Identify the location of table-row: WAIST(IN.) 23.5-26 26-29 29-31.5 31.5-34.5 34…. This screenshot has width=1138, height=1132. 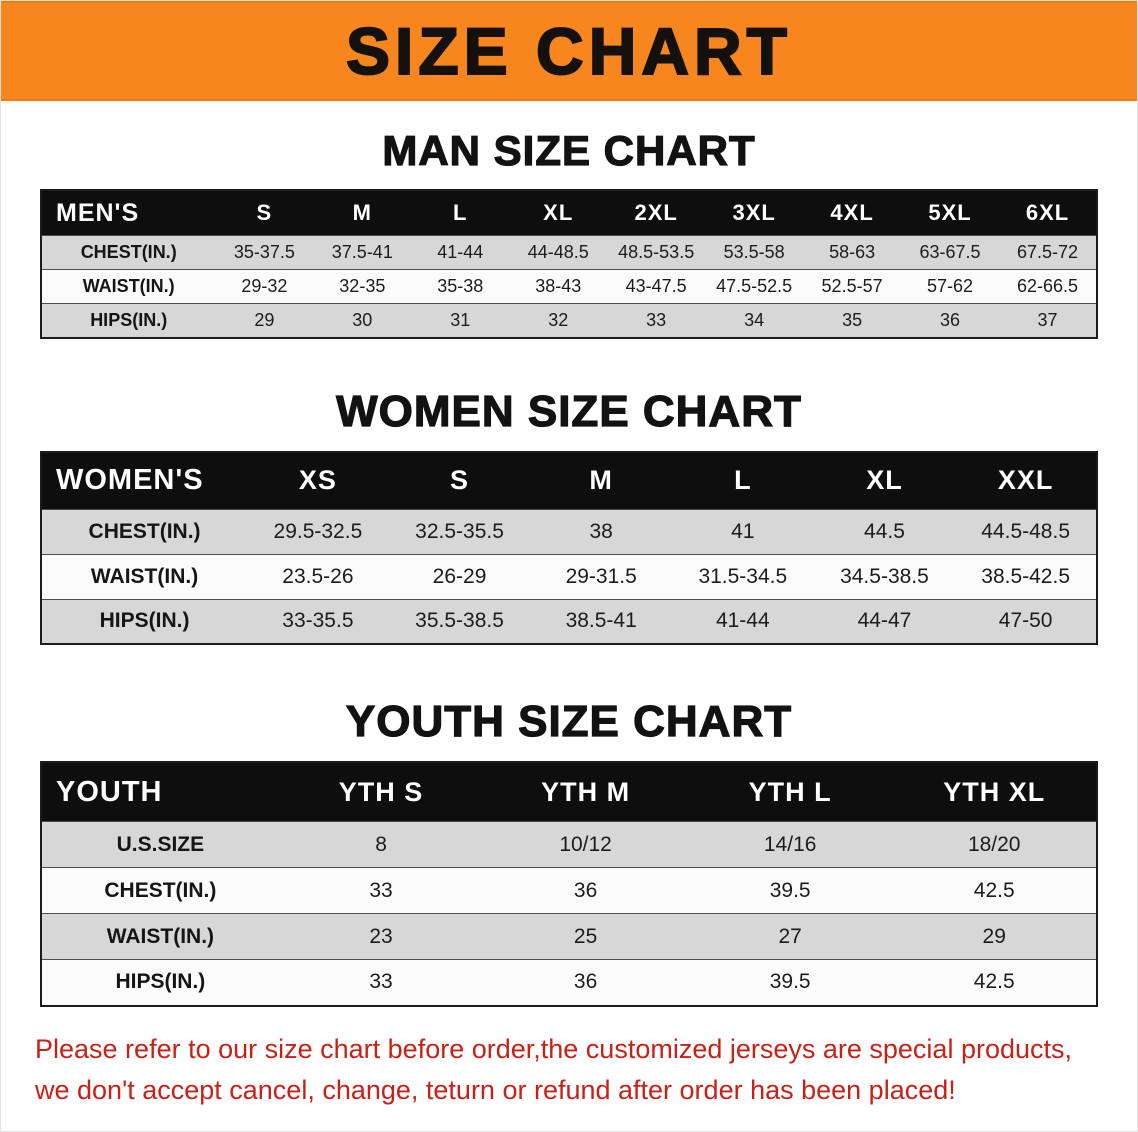
(569, 576).